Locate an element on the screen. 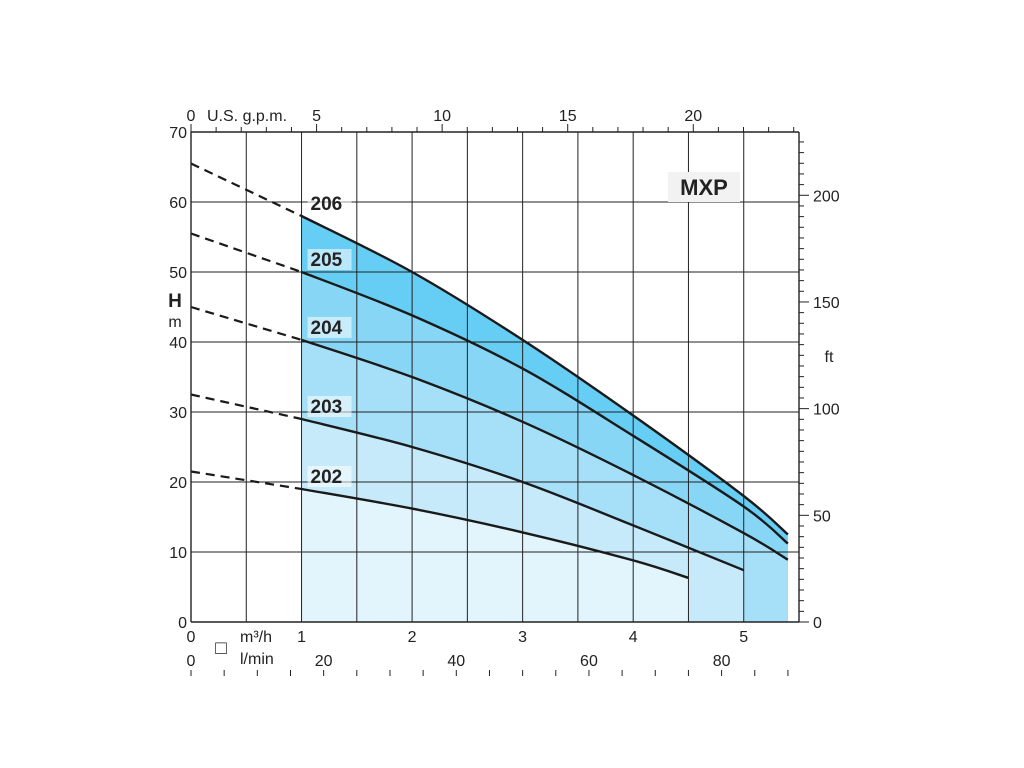  model-label: MXP is located at coordinates (704, 187).